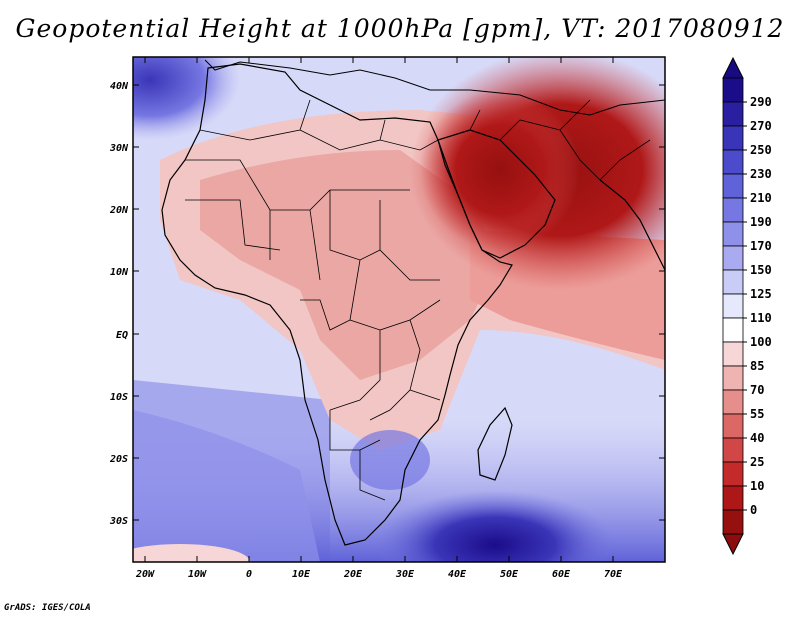 Image resolution: width=800 pixels, height=618 pixels. I want to click on colorbar-label: 110, so click(761, 318).